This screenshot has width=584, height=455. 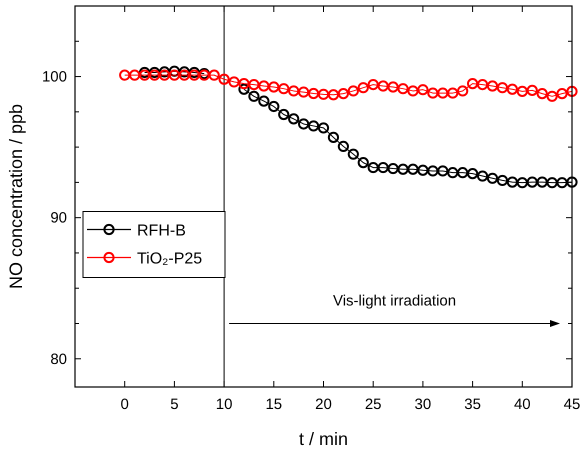 I want to click on x-axis-title: t / min, so click(x=323, y=439).